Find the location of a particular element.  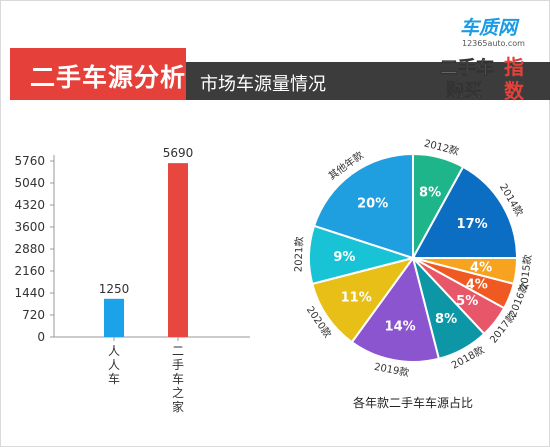

logo-line2-text: 购买 is located at coordinates (464, 90).